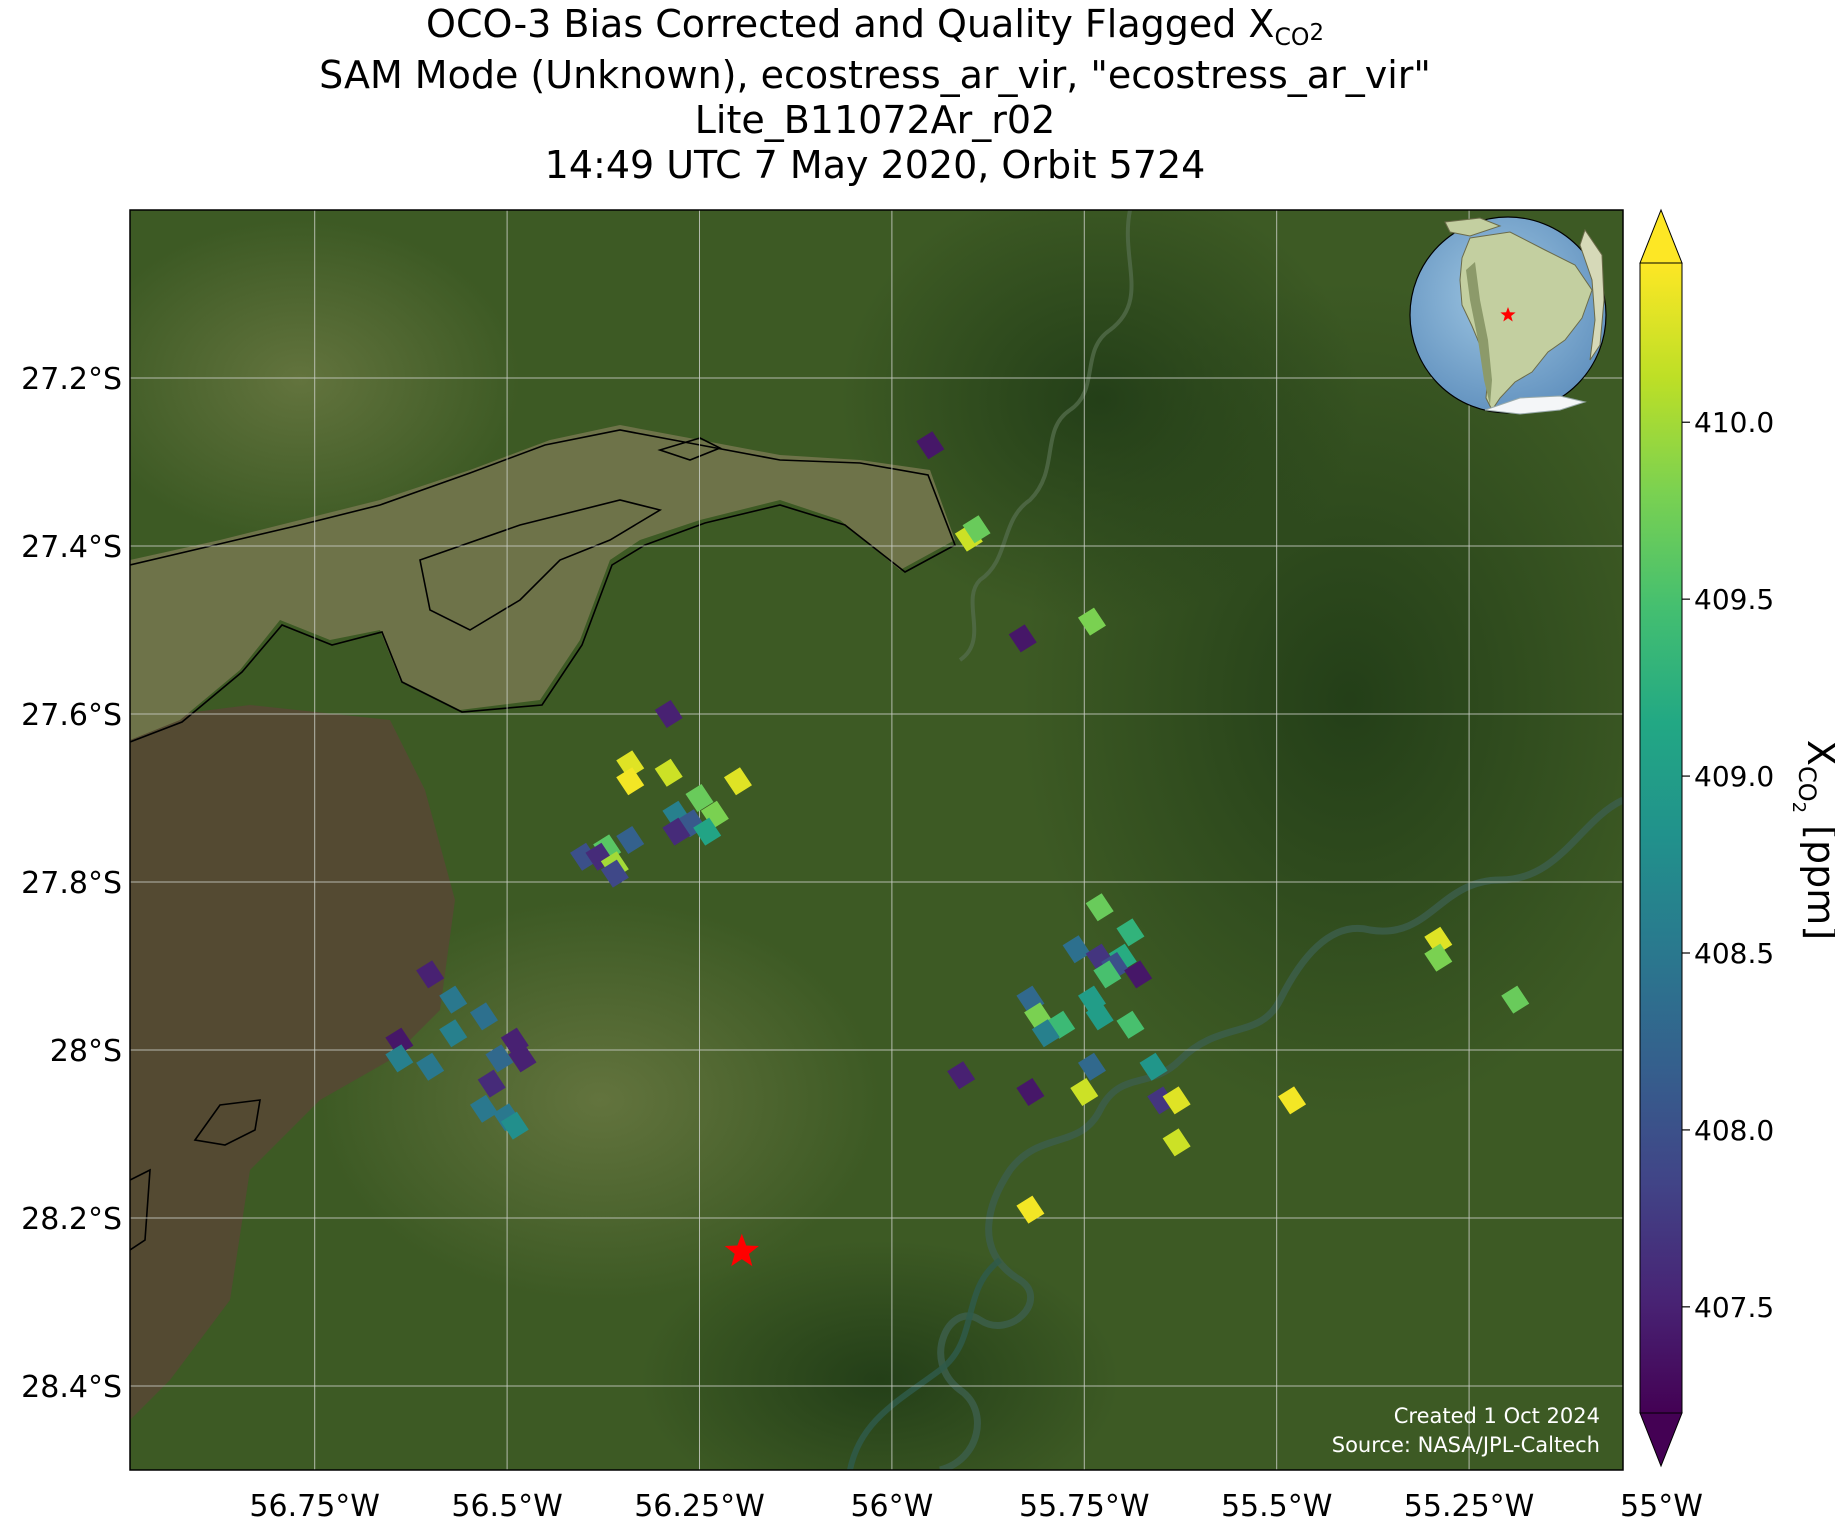  I want to click on colorbar-label: XCO2 [ppm], so click(1811, 840).